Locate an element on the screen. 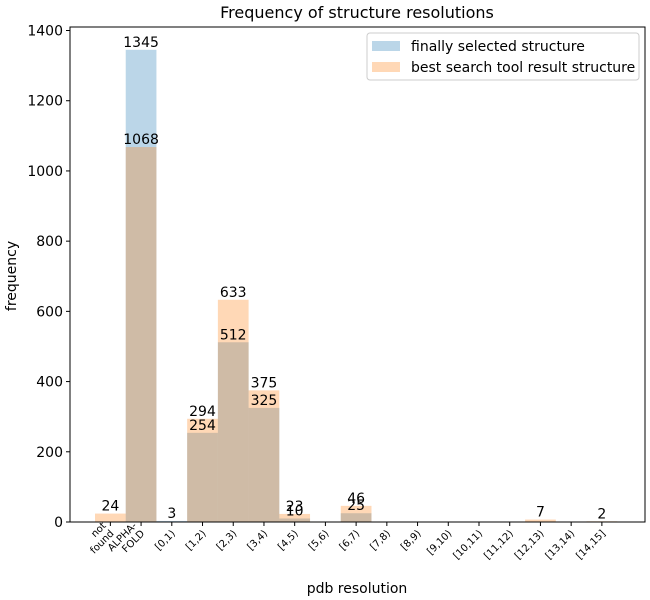 The height and width of the screenshot is (600, 650). x-tick-label-3: [1,2) is located at coordinates (196, 540).